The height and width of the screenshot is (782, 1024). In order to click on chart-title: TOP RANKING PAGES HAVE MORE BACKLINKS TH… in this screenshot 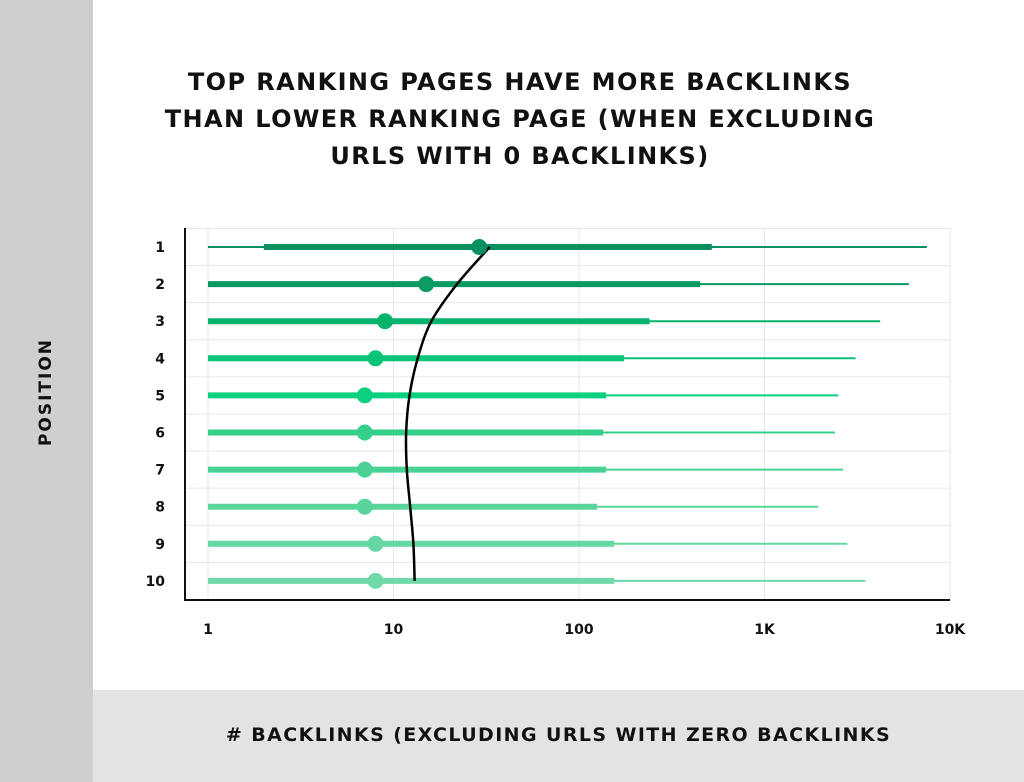, I will do `click(520, 119)`.